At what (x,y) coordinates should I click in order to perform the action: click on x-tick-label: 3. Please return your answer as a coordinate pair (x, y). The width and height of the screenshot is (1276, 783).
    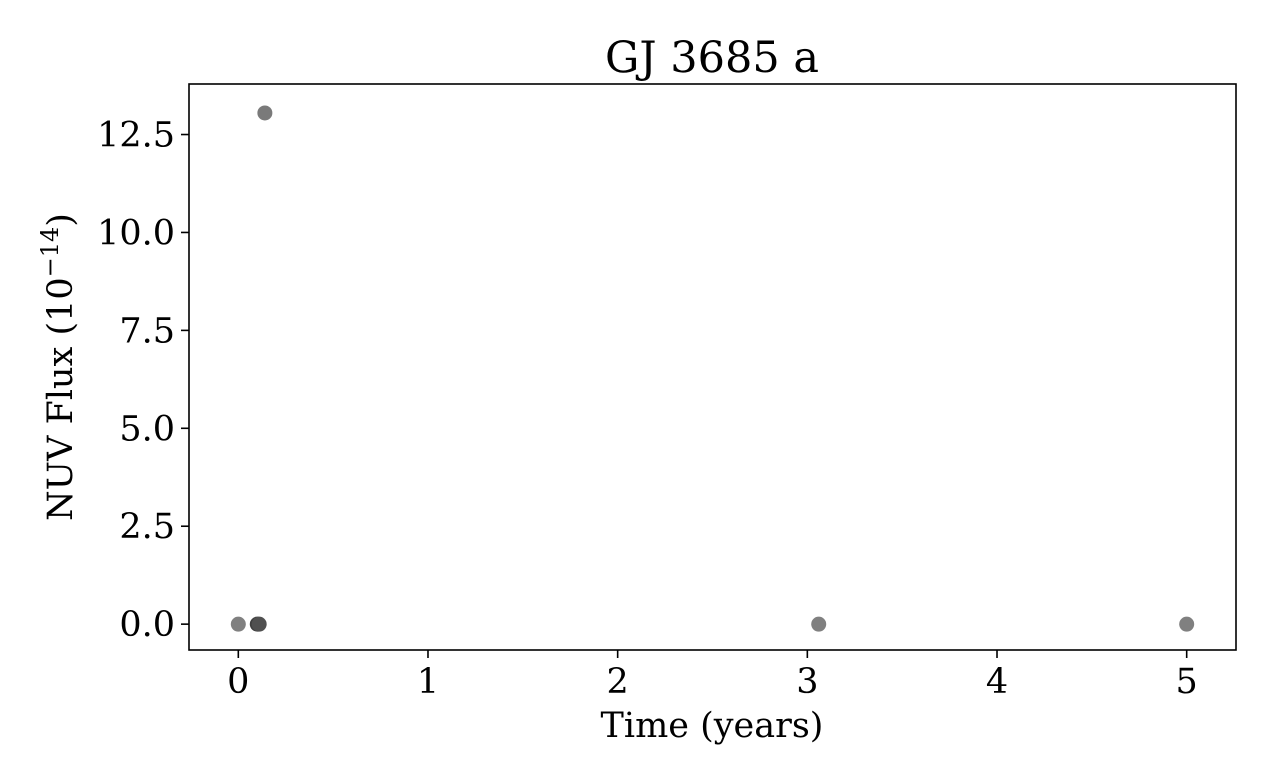
    Looking at the image, I should click on (807, 682).